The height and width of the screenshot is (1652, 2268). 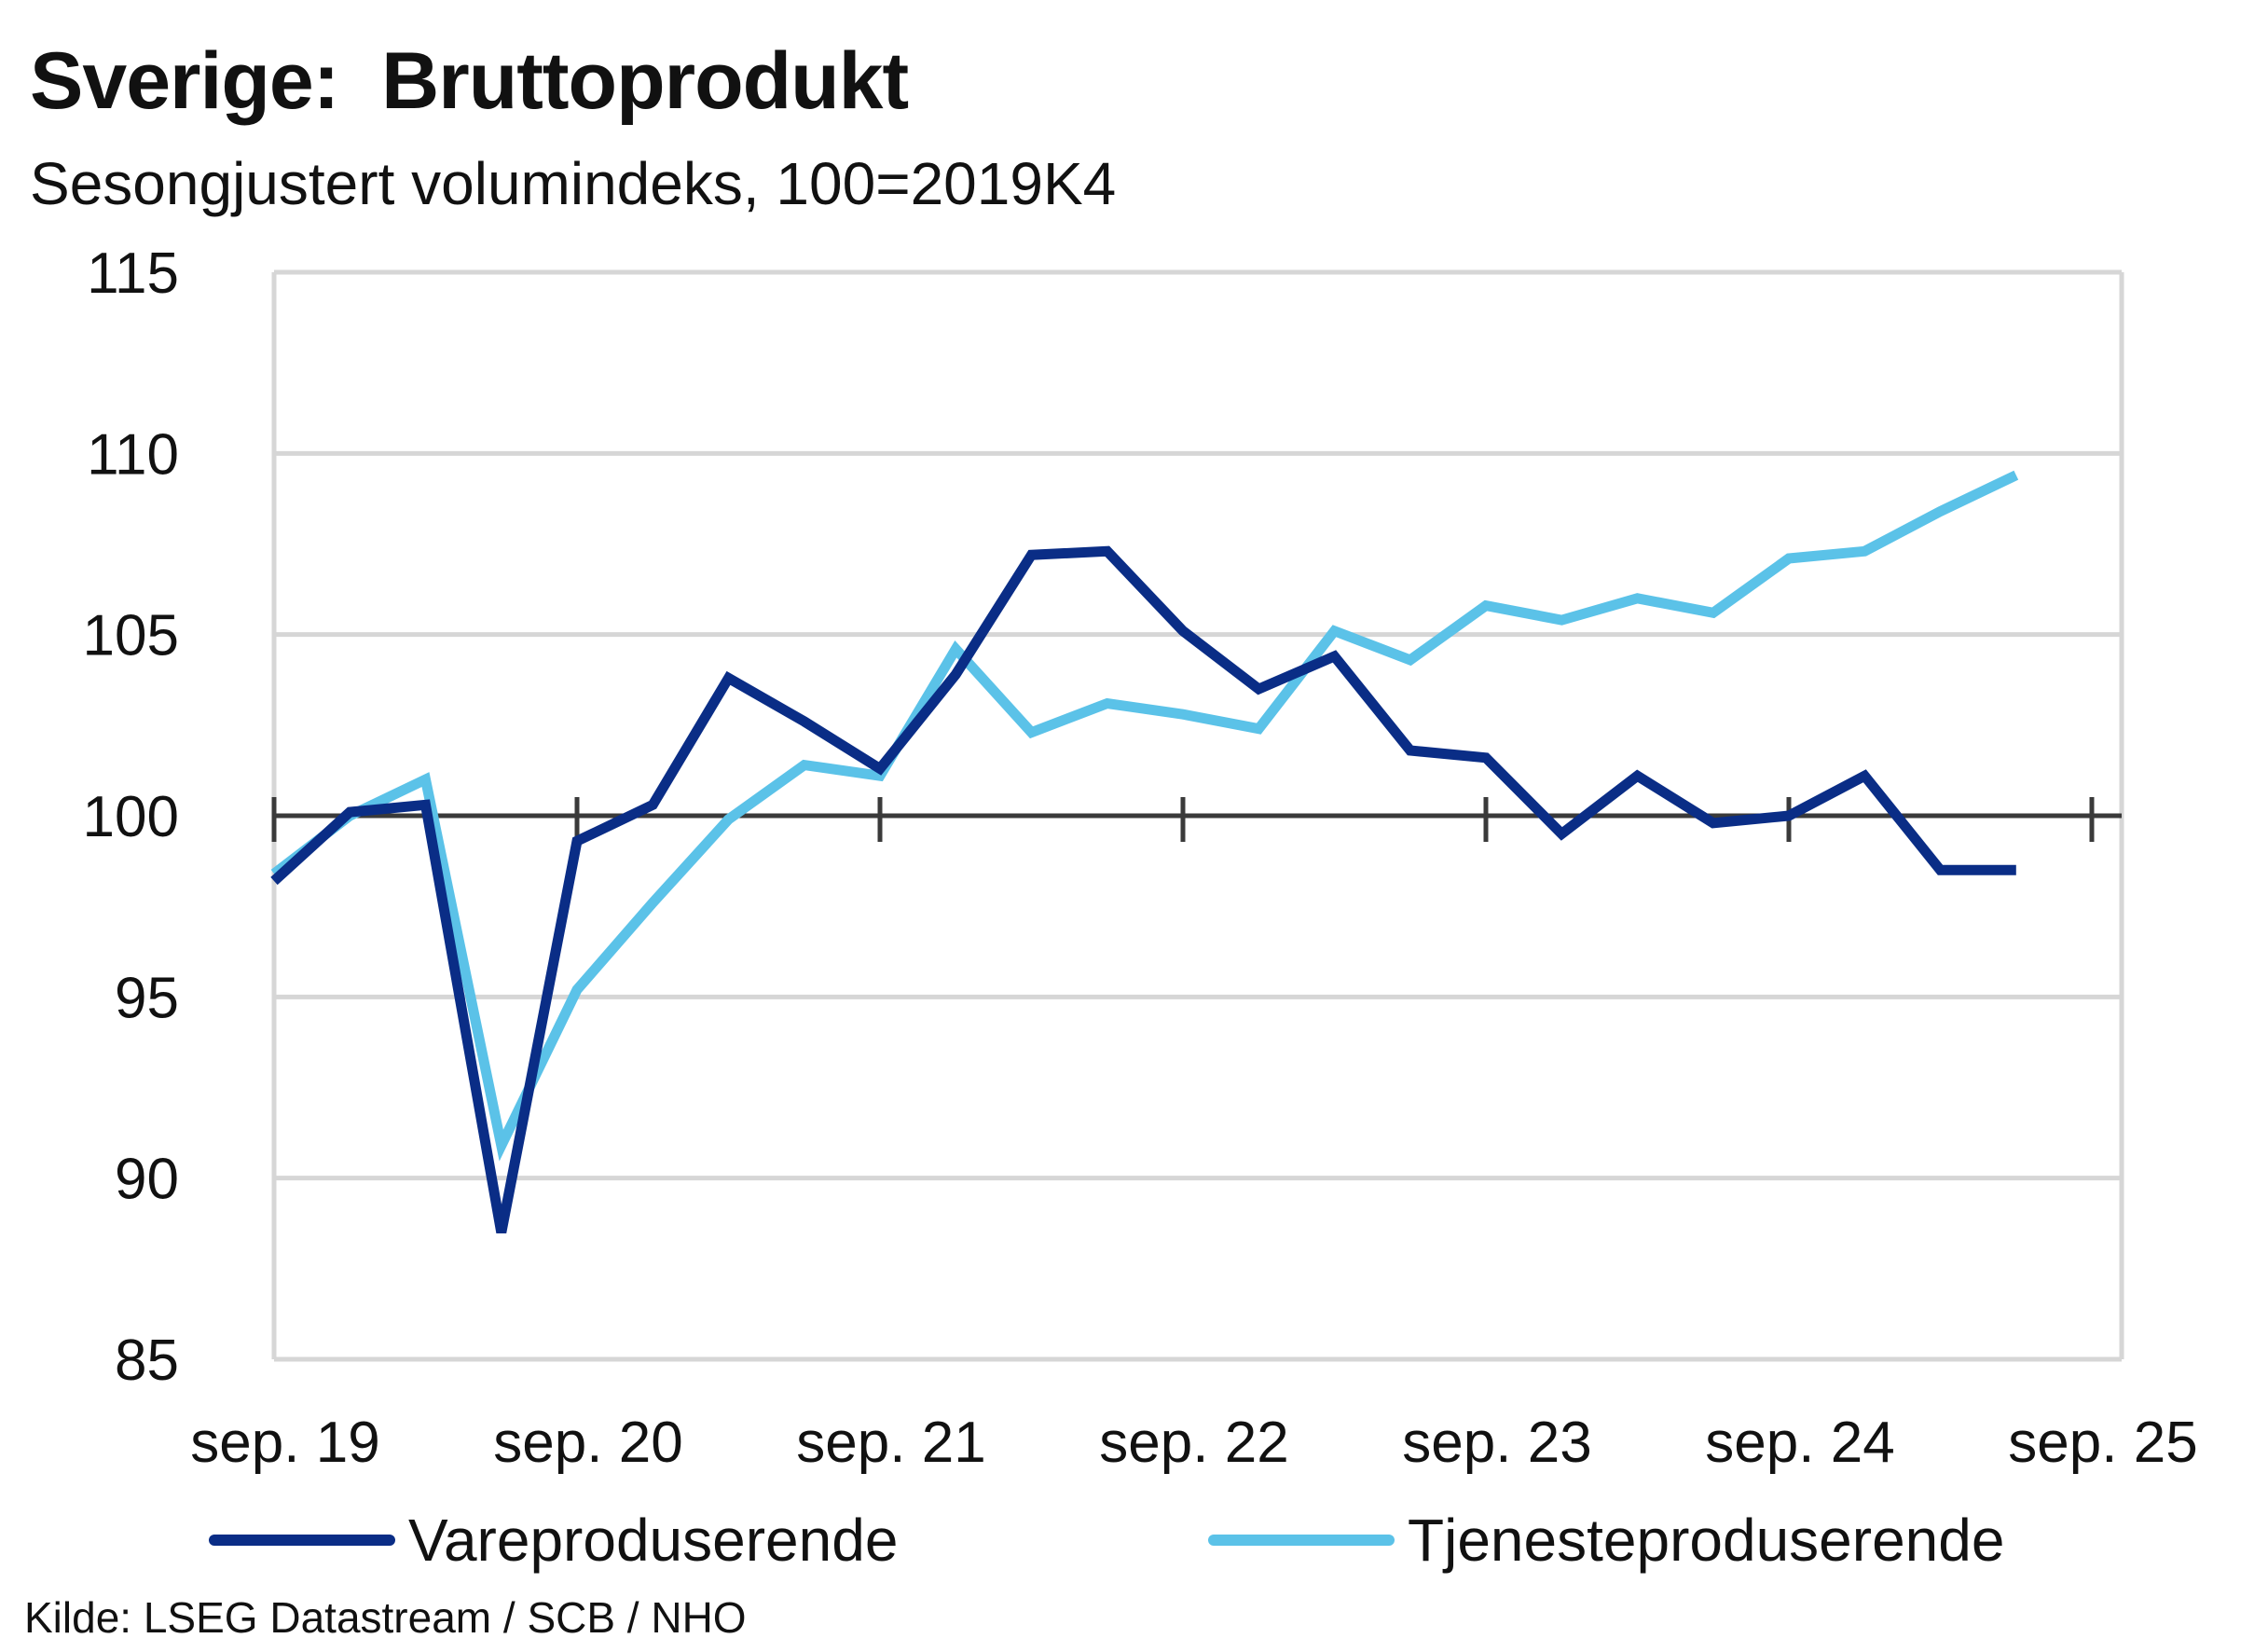 What do you see at coordinates (133, 455) in the screenshot?
I see `y-tick-label: 110` at bounding box center [133, 455].